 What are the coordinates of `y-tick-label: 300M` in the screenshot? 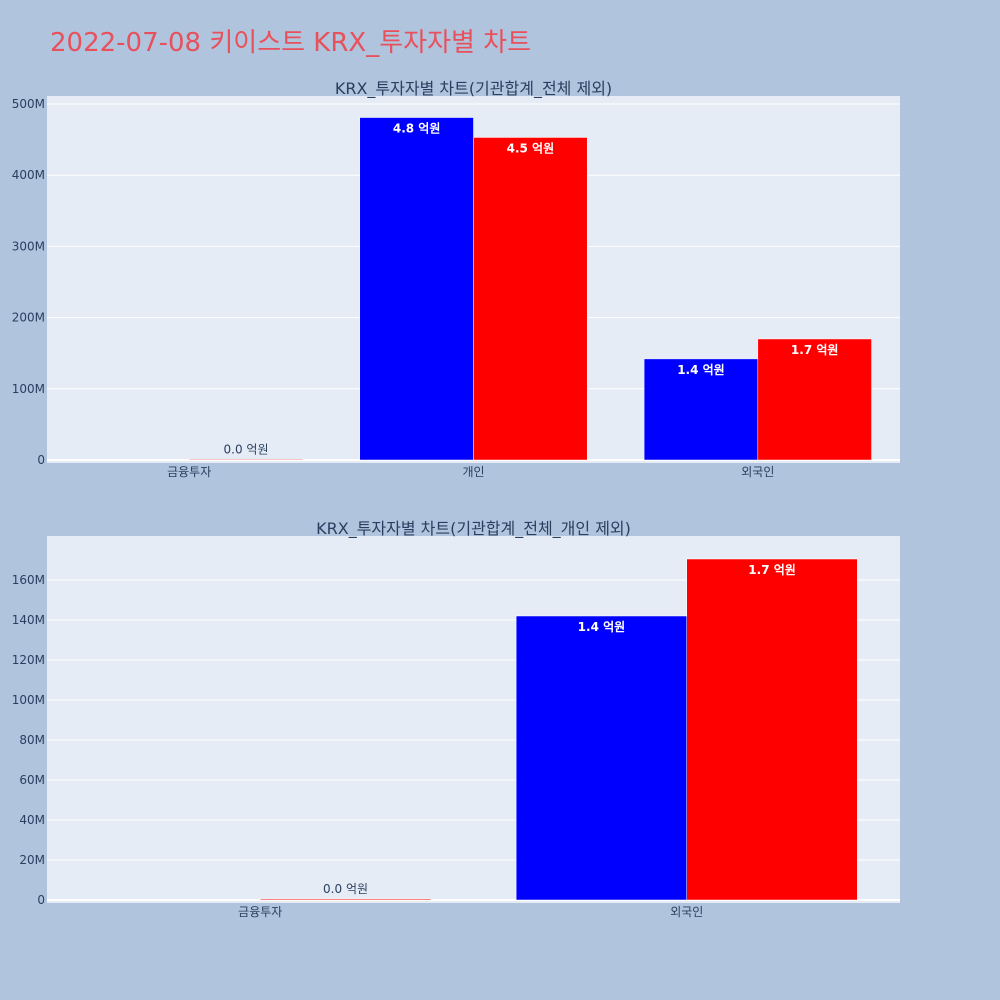 It's located at (28, 246).